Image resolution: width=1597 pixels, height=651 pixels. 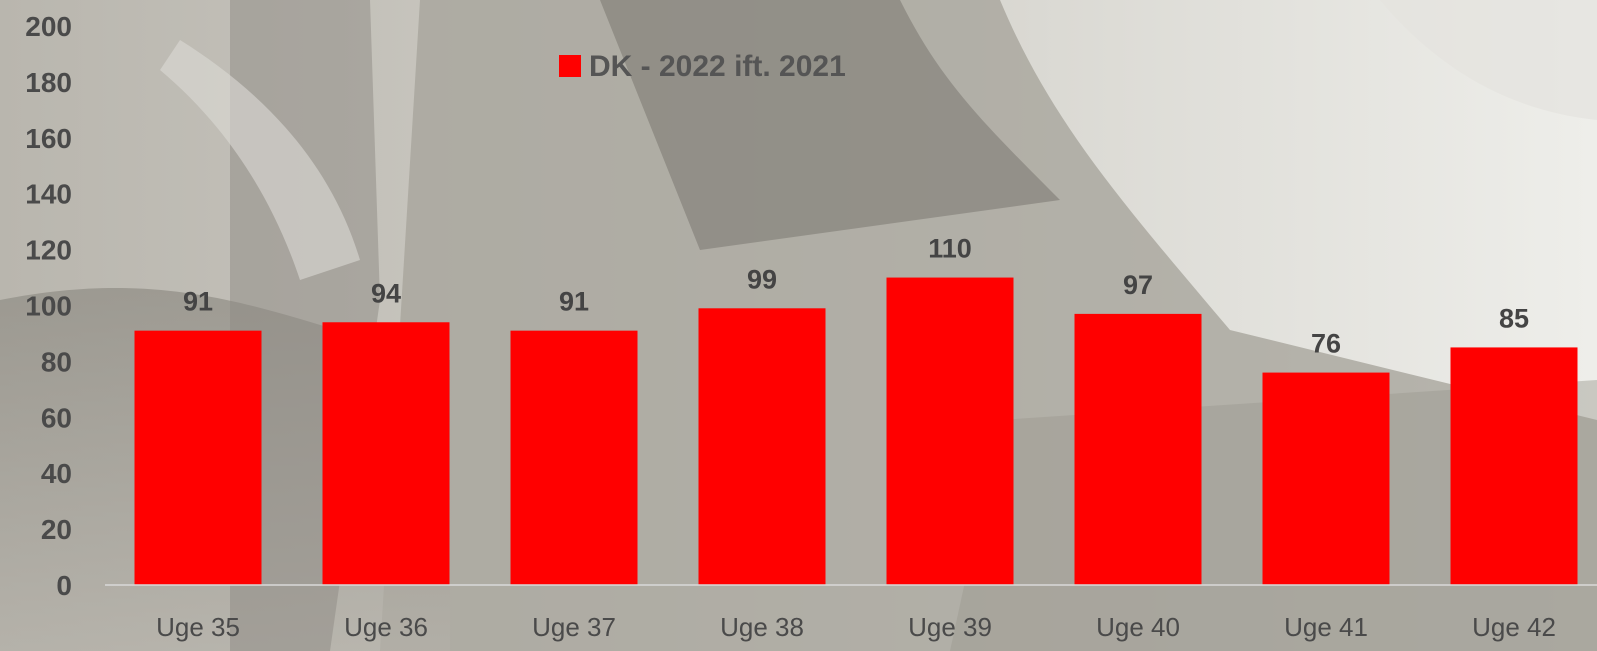 I want to click on data-label-0: 91, so click(x=198, y=302).